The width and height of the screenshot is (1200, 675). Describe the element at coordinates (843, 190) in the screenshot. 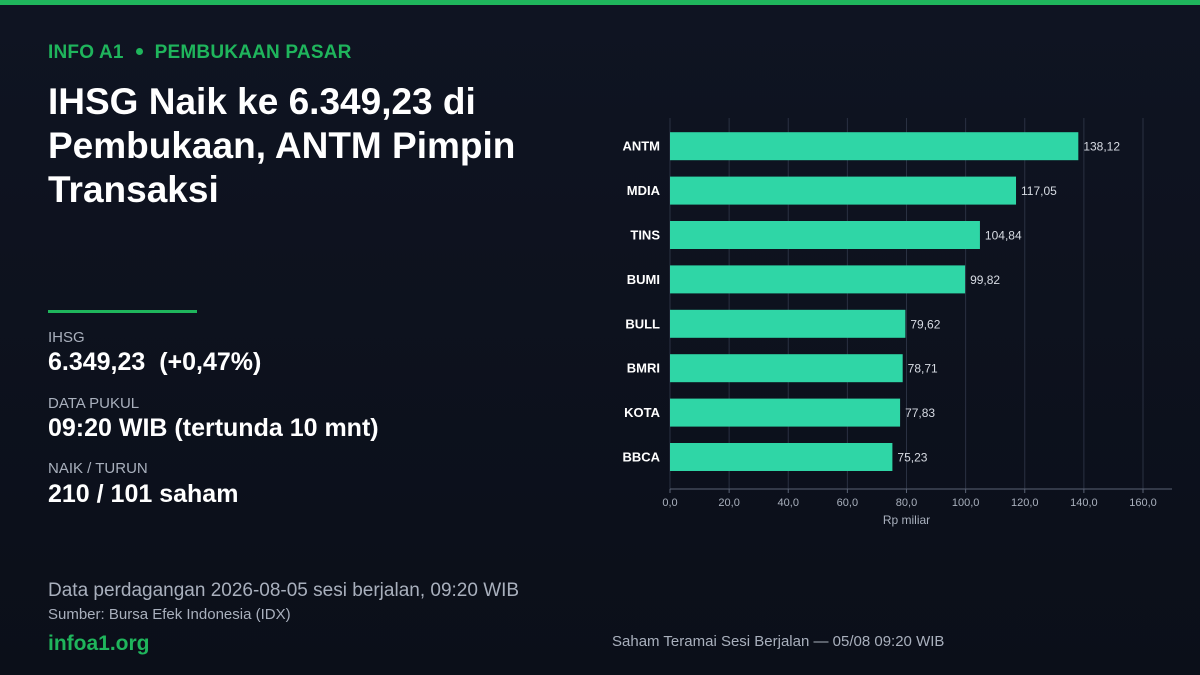

I see `bar-mdia` at that location.